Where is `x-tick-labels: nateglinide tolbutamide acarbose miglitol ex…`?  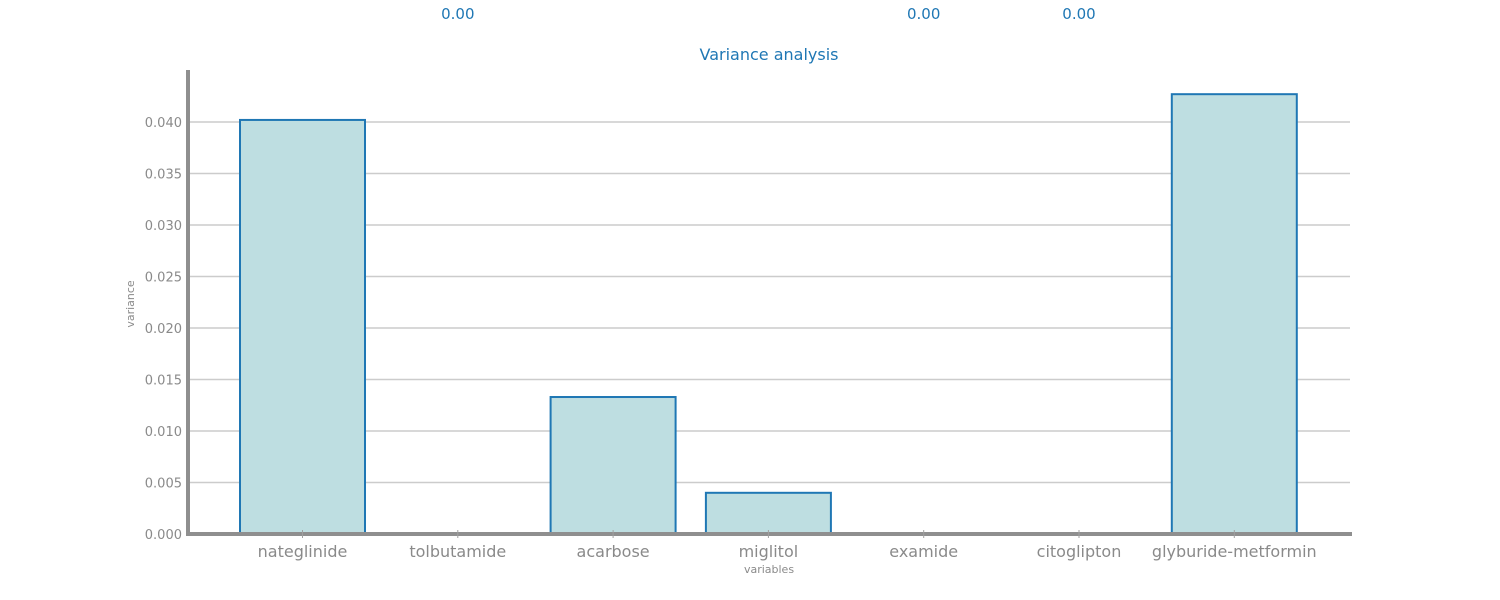
x-tick-labels: nateglinide tolbutamide acarbose miglitol ex… is located at coordinates (787, 545).